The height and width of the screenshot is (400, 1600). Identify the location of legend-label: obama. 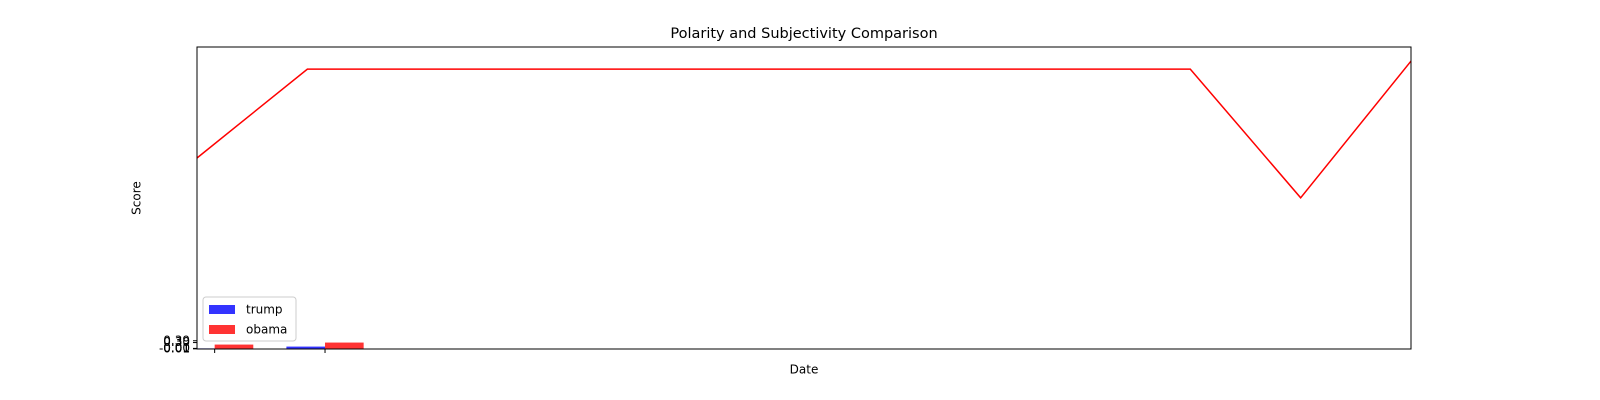
(266, 330).